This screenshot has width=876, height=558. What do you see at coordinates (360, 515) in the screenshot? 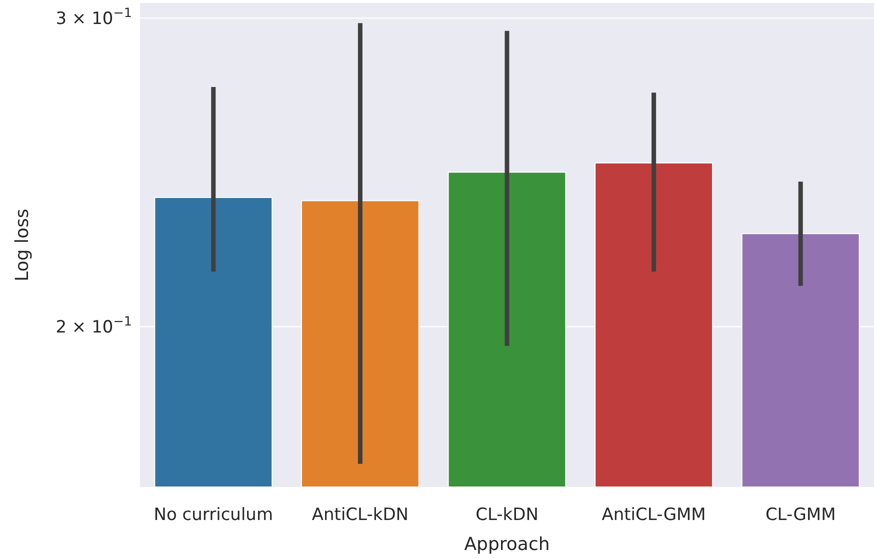
I see `x-tick-label: AntiCL-kDN` at bounding box center [360, 515].